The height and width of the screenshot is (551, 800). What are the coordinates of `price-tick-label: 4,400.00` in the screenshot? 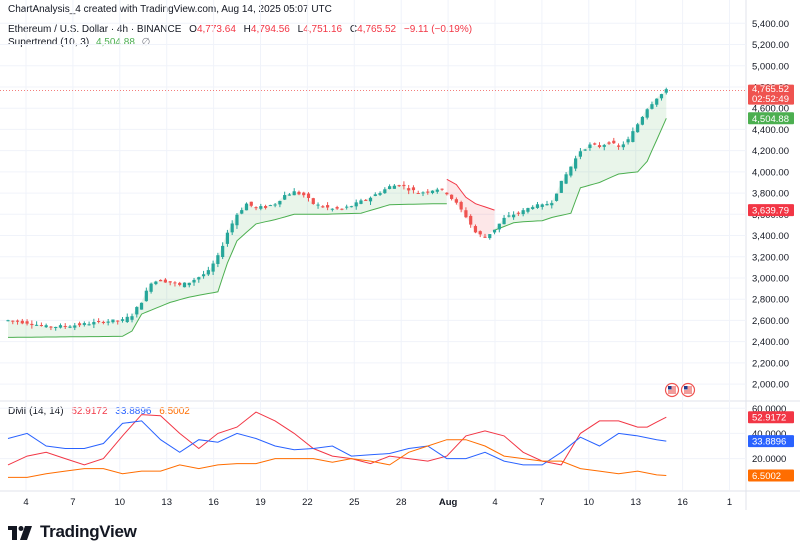 It's located at (770, 130).